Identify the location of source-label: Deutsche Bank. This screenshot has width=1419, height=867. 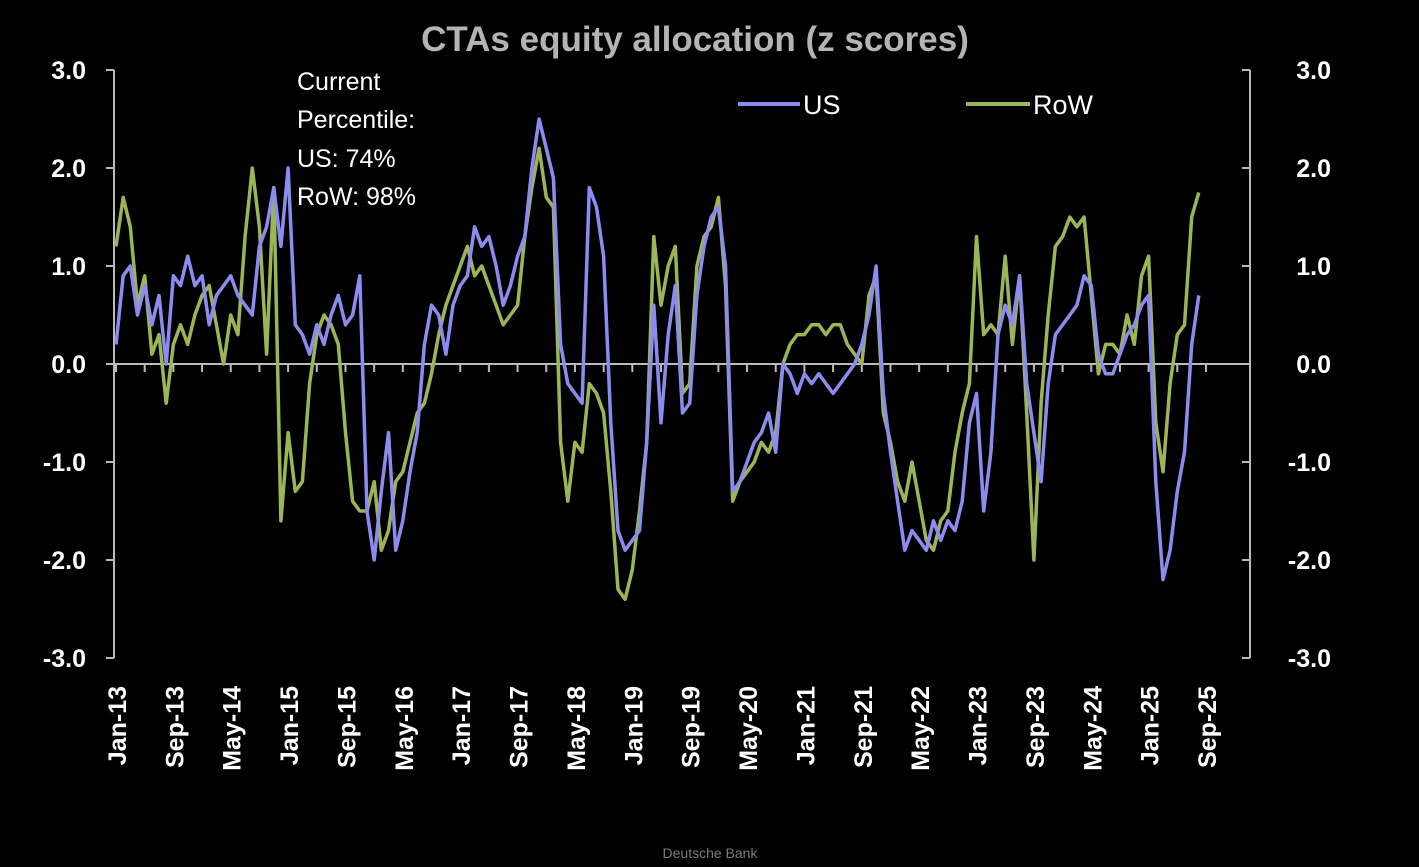
(711, 853).